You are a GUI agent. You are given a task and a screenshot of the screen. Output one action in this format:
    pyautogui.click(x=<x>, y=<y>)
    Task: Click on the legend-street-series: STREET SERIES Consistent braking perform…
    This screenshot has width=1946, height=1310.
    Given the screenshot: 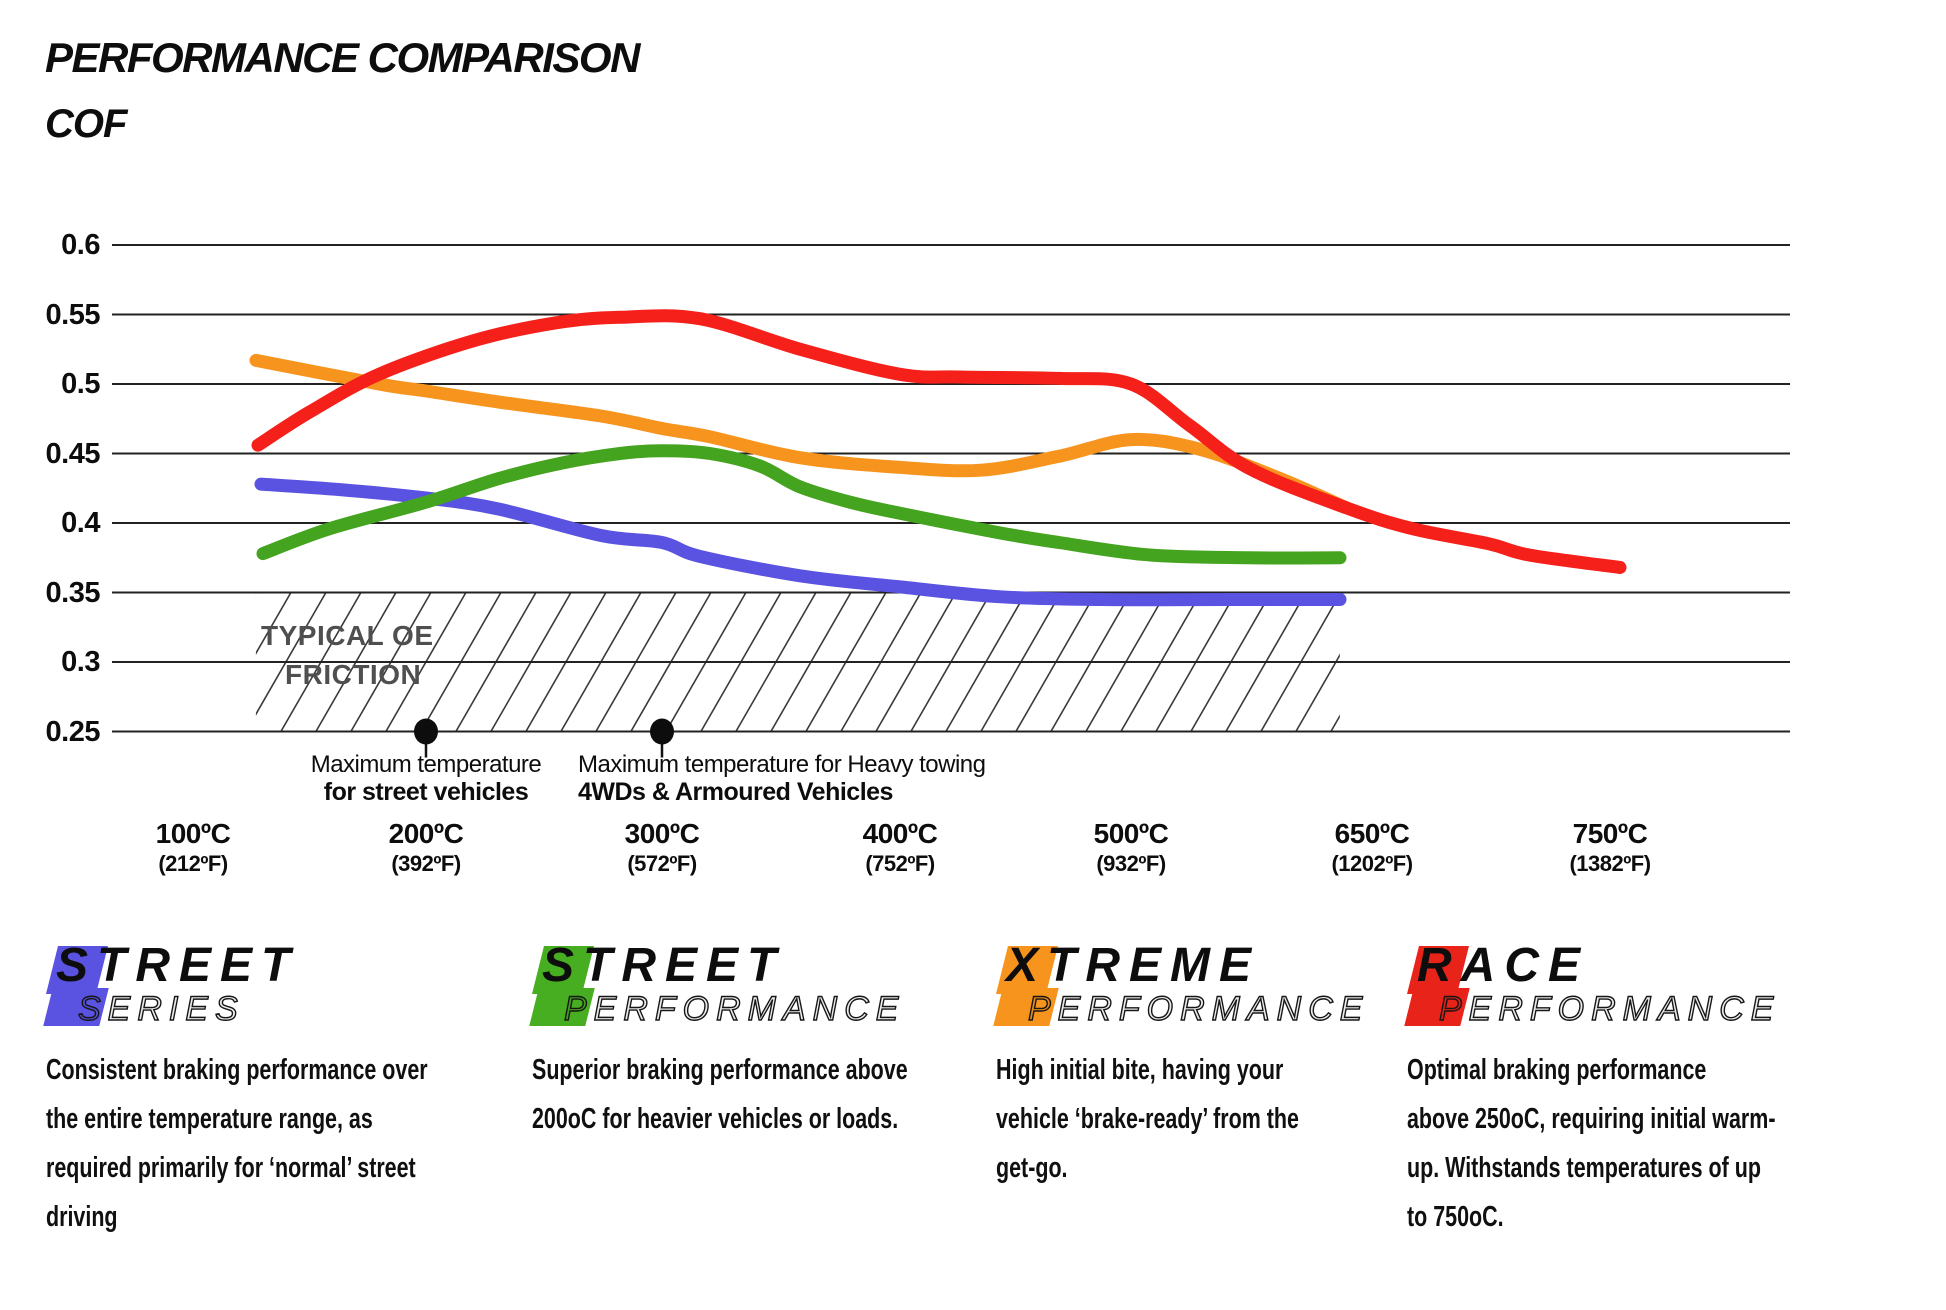 What is the action you would take?
    pyautogui.click(x=259, y=1086)
    